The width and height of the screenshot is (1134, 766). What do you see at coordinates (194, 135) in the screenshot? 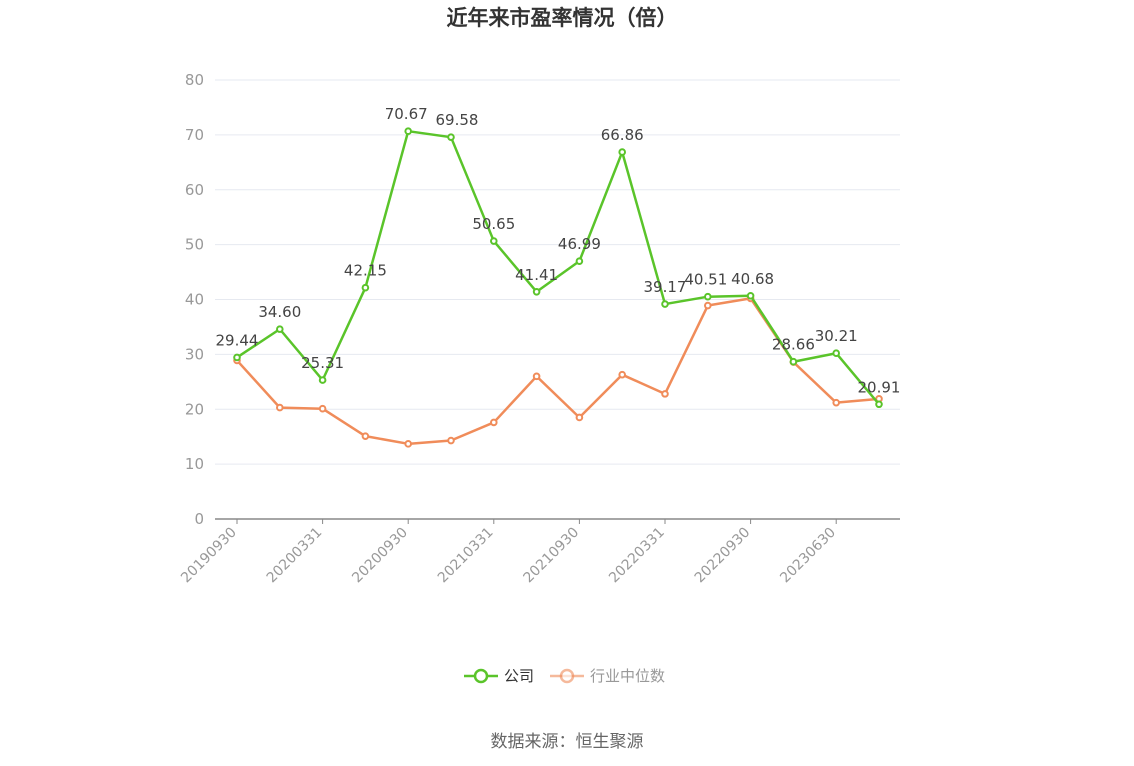
I see `y-tick-label: 70` at bounding box center [194, 135].